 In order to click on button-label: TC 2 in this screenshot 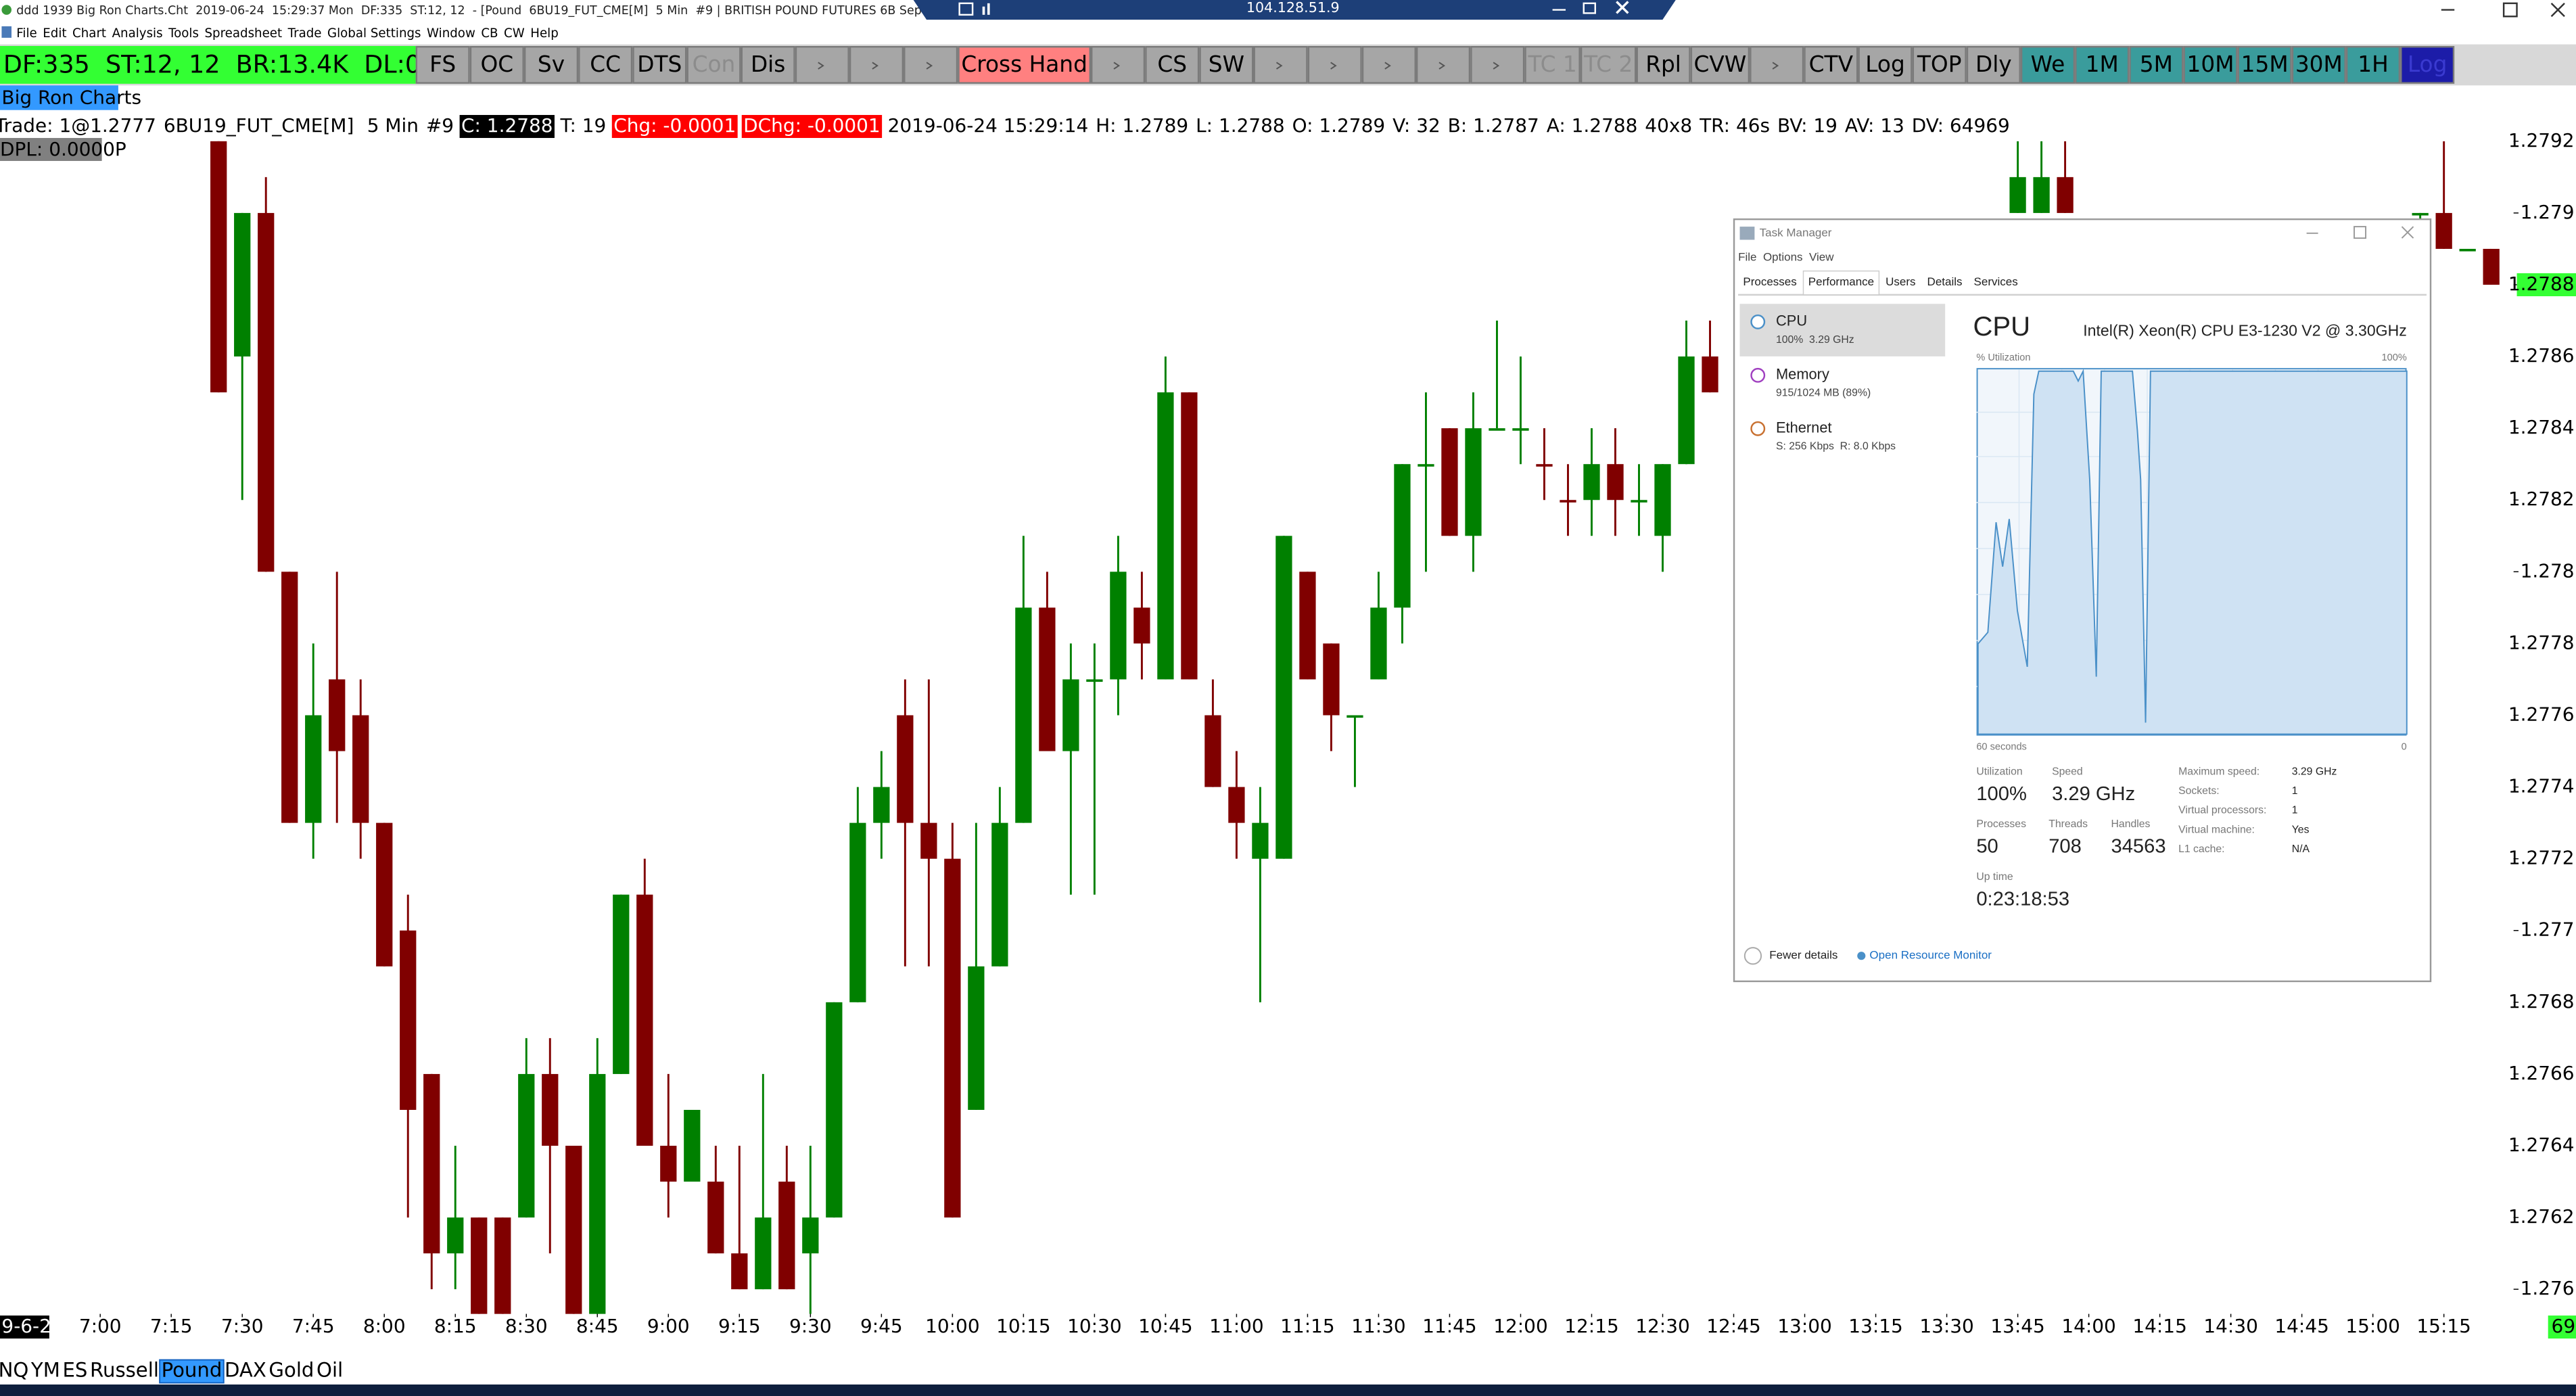, I will do `click(1608, 64)`.